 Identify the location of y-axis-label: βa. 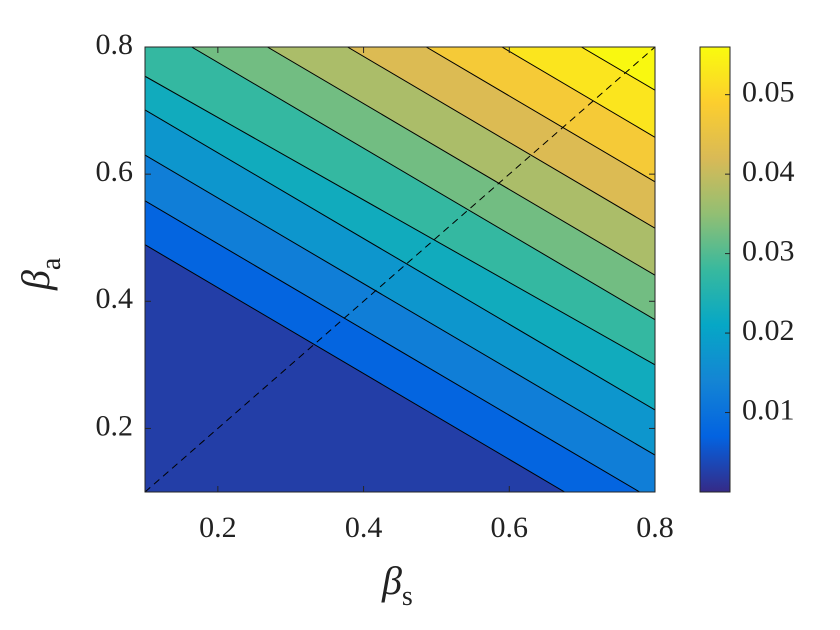
(40, 274).